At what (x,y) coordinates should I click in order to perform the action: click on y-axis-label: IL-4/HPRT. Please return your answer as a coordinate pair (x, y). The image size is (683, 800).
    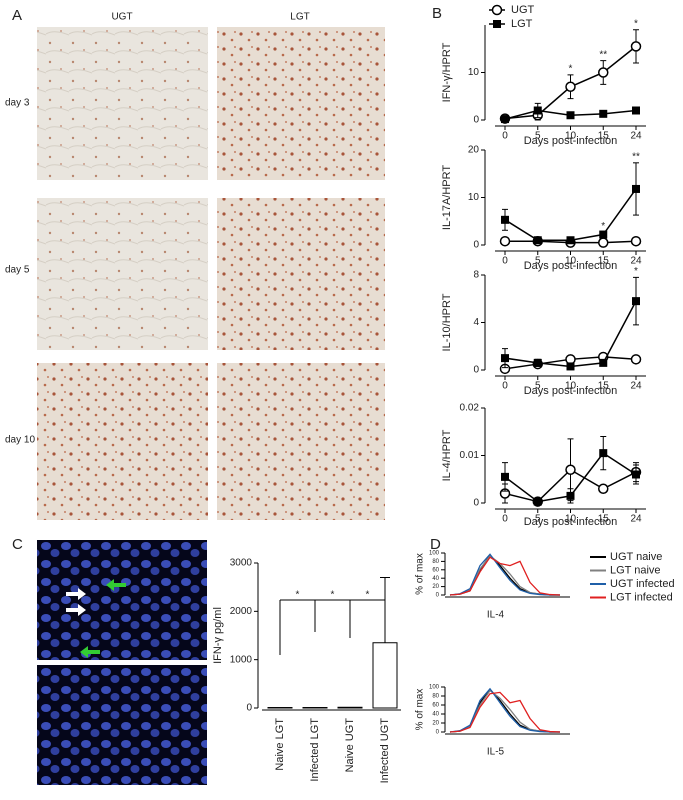
    Looking at the image, I should click on (447, 455).